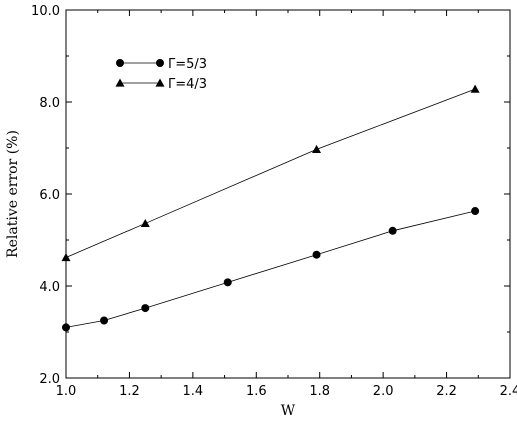 This screenshot has height=421, width=517. Describe the element at coordinates (187, 84) in the screenshot. I see `legend-label: Γ=4/3` at that location.